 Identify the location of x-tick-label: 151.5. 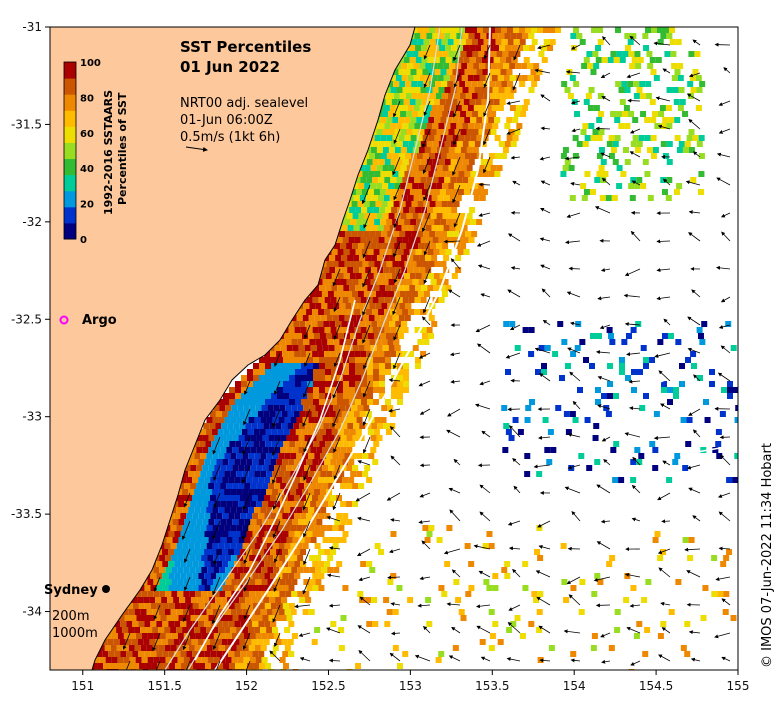
(164, 686).